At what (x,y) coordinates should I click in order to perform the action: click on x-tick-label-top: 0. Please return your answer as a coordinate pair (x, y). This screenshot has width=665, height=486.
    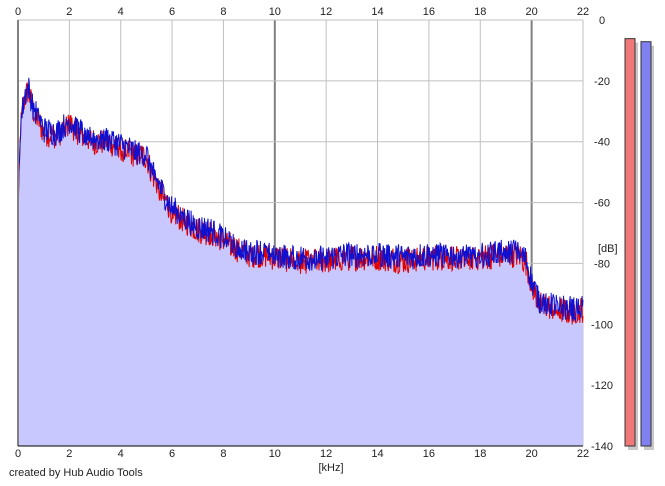
    Looking at the image, I should click on (18, 12).